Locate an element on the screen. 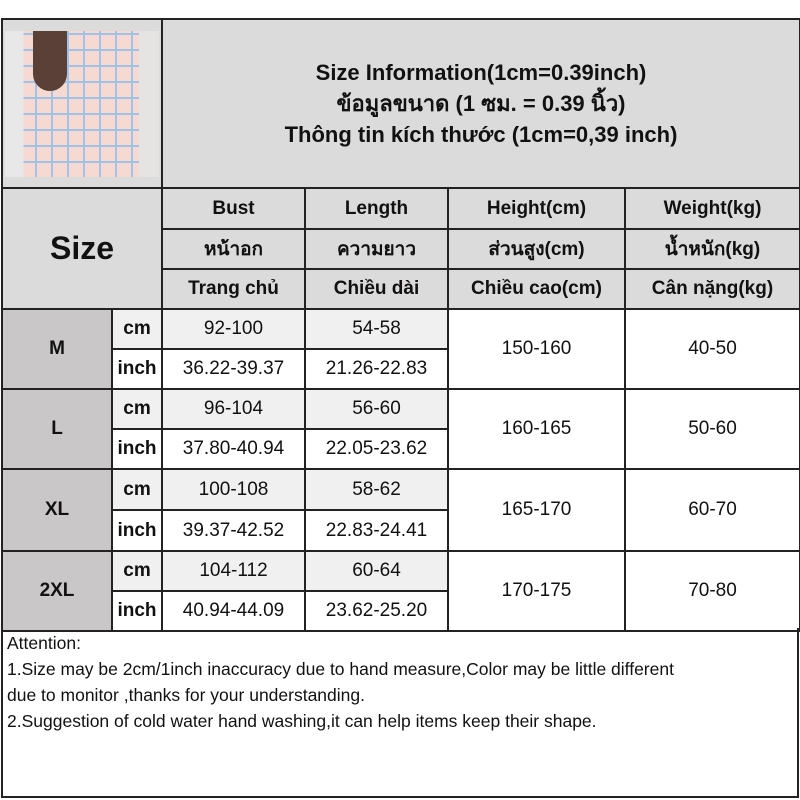 The height and width of the screenshot is (800, 800). bust-inch: 39.37-42.52 is located at coordinates (233, 530).